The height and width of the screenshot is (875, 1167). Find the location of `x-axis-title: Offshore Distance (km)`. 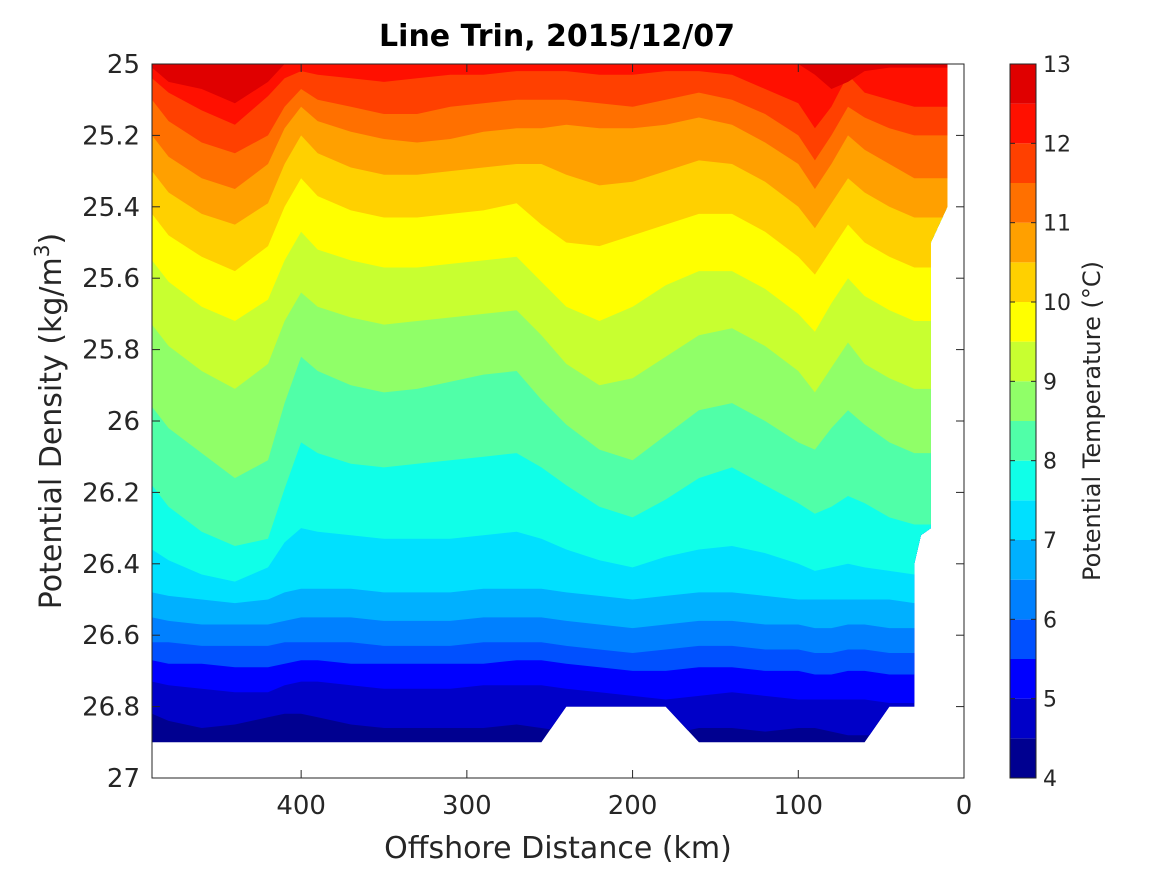

x-axis-title: Offshore Distance (km) is located at coordinates (558, 848).